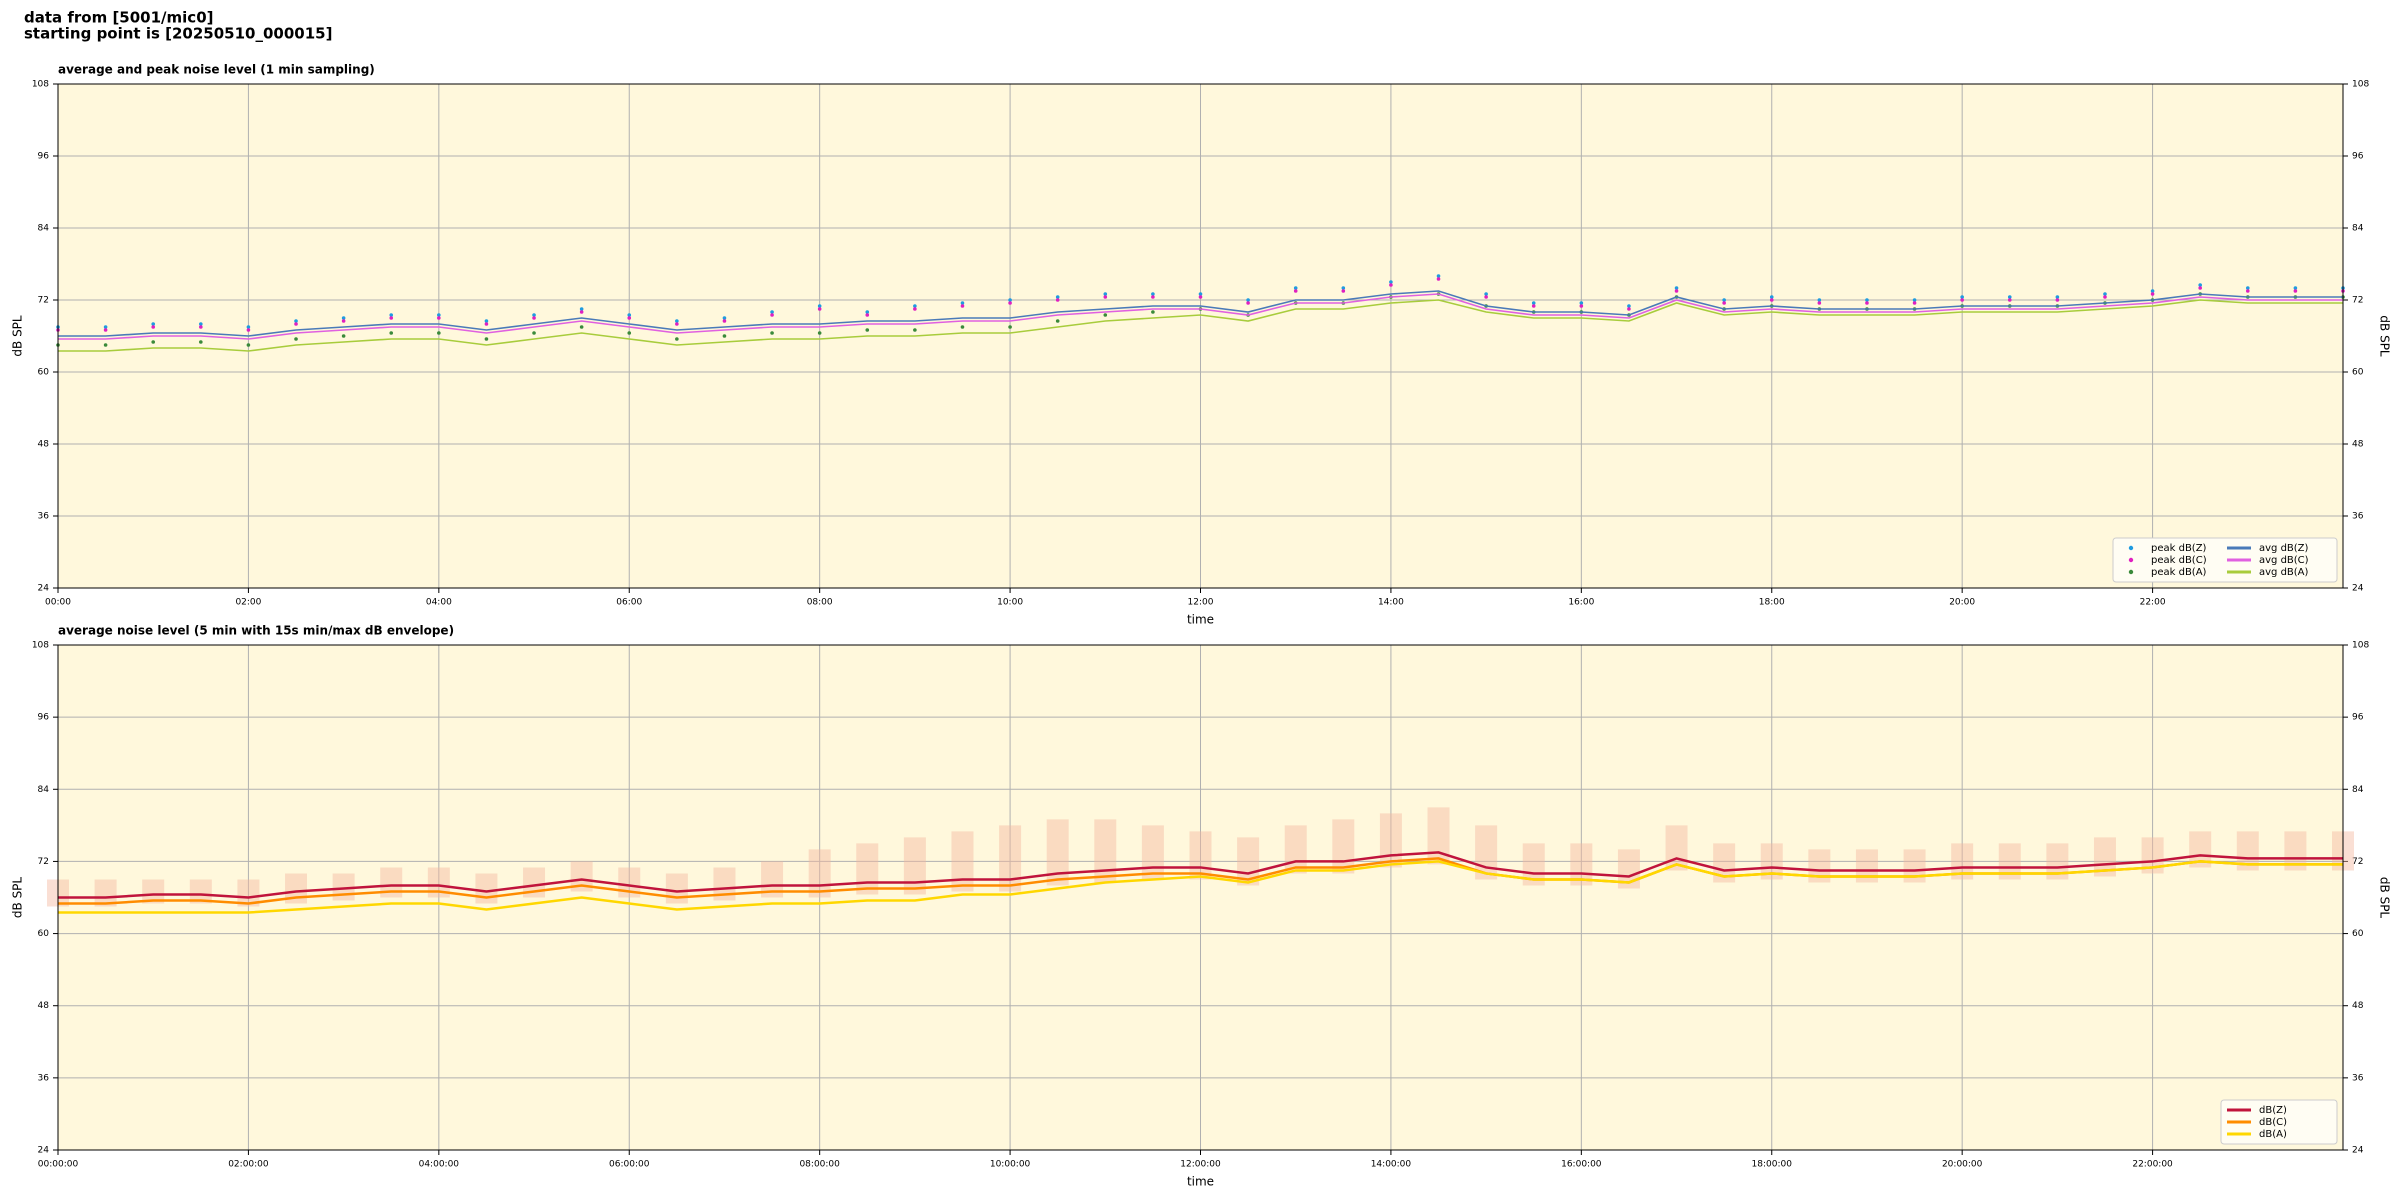  What do you see at coordinates (2284, 572) in the screenshot?
I see `legend-label: avg dB(A)` at bounding box center [2284, 572].